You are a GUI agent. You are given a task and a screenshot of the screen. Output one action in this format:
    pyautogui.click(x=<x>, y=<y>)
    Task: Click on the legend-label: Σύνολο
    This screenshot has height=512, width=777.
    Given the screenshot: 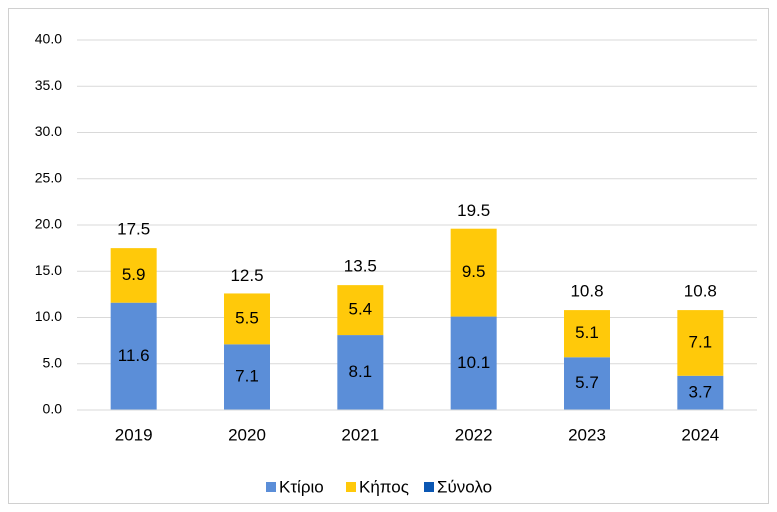 What is the action you would take?
    pyautogui.click(x=464, y=486)
    